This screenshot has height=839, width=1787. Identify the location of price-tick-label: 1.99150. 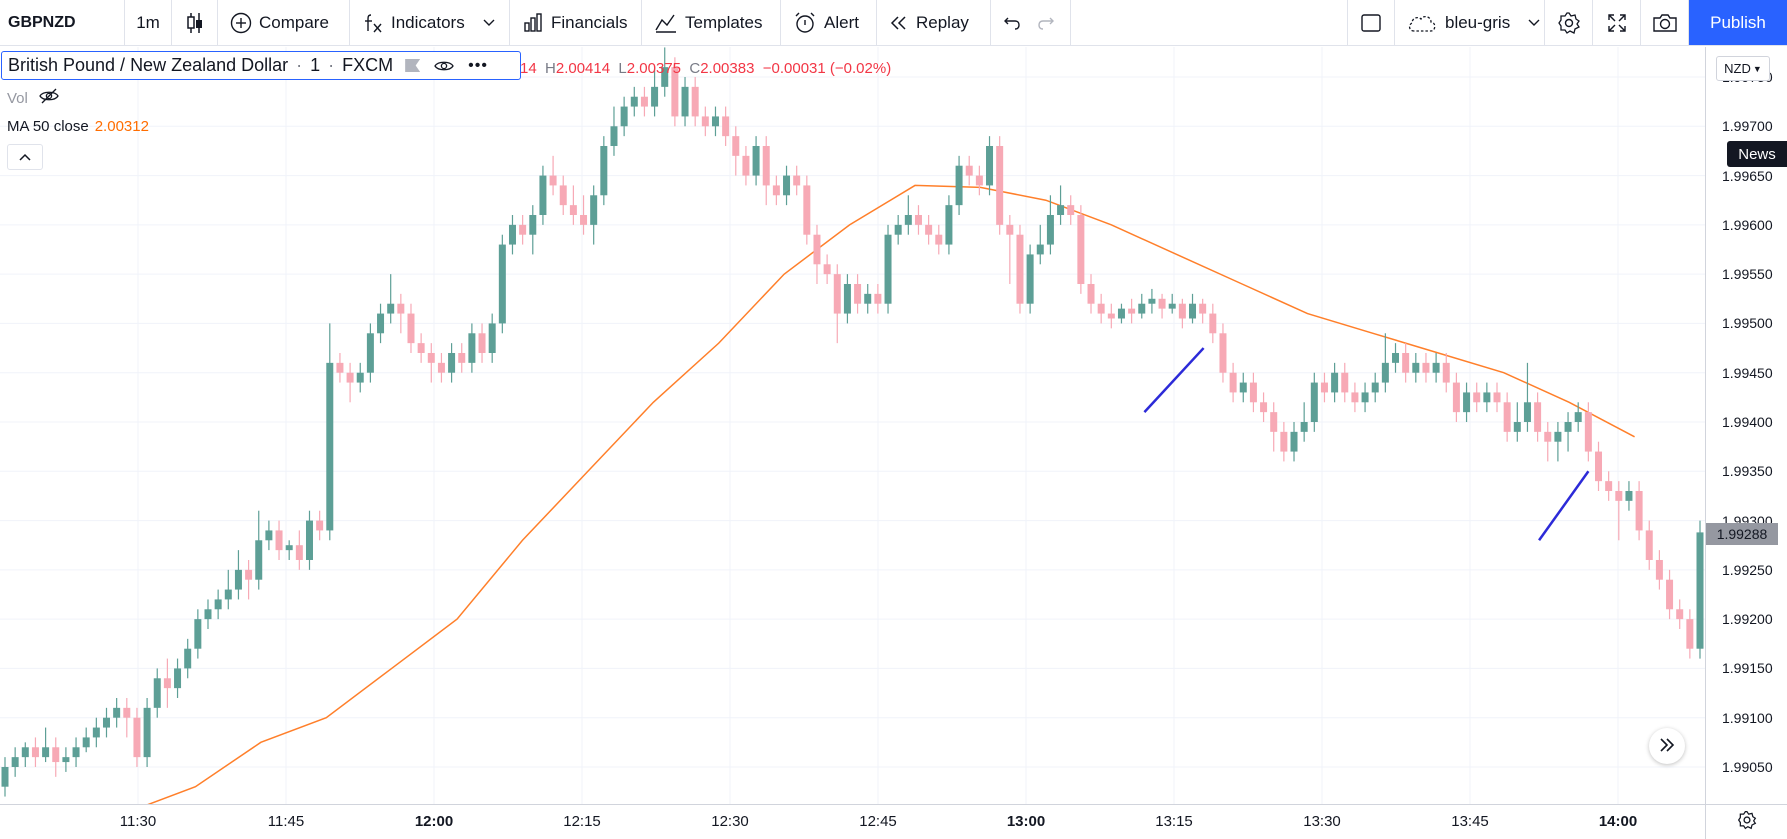
(1747, 668).